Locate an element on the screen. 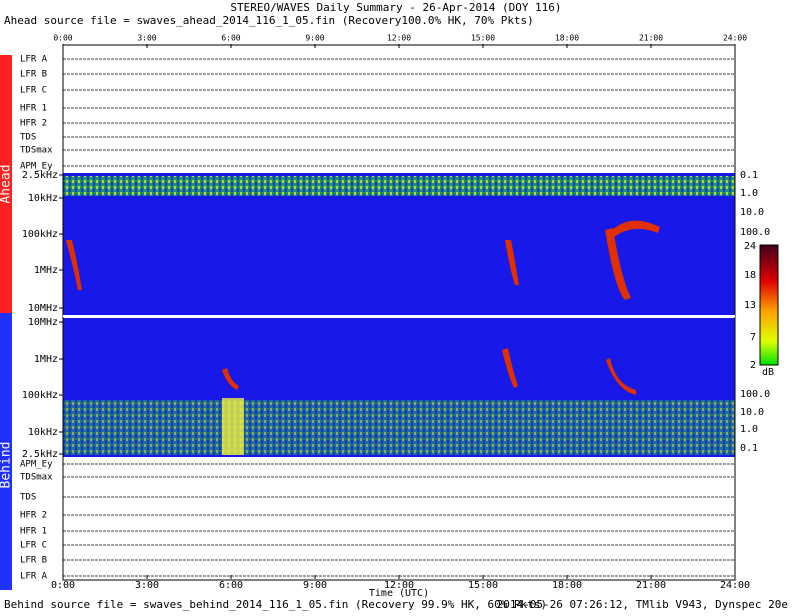  behind-noise is located at coordinates (399, 427).